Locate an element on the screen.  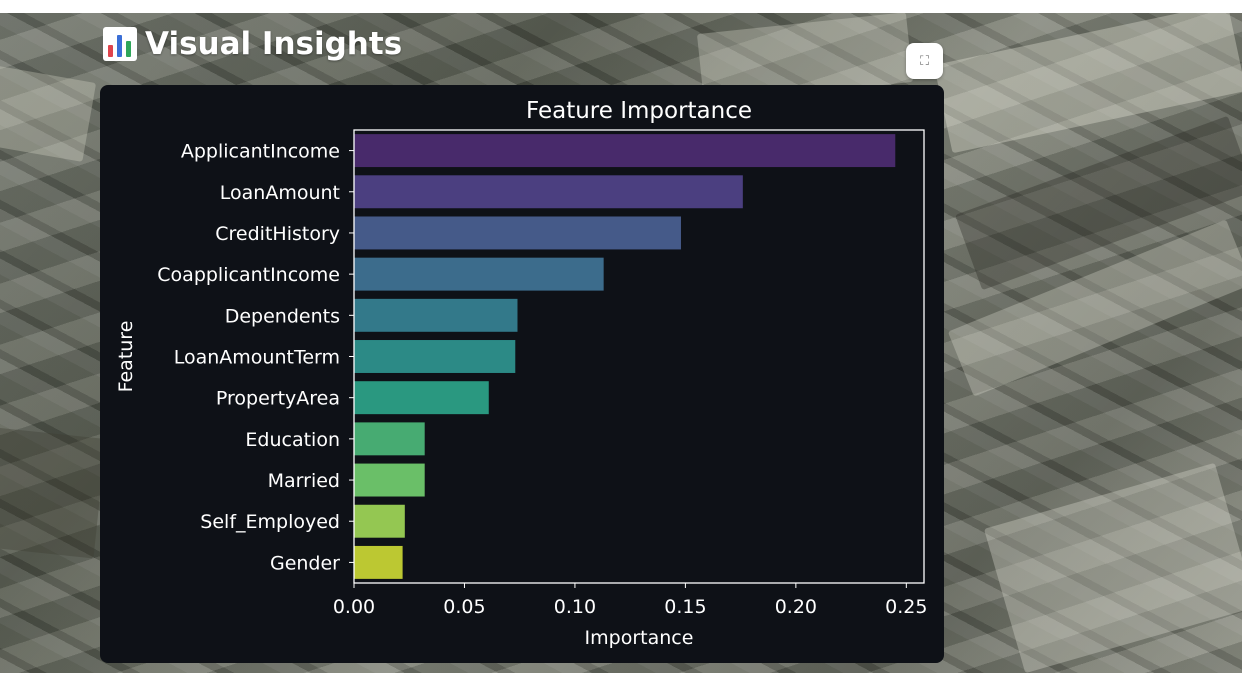
page-title: Visual Insights is located at coordinates (252, 44).